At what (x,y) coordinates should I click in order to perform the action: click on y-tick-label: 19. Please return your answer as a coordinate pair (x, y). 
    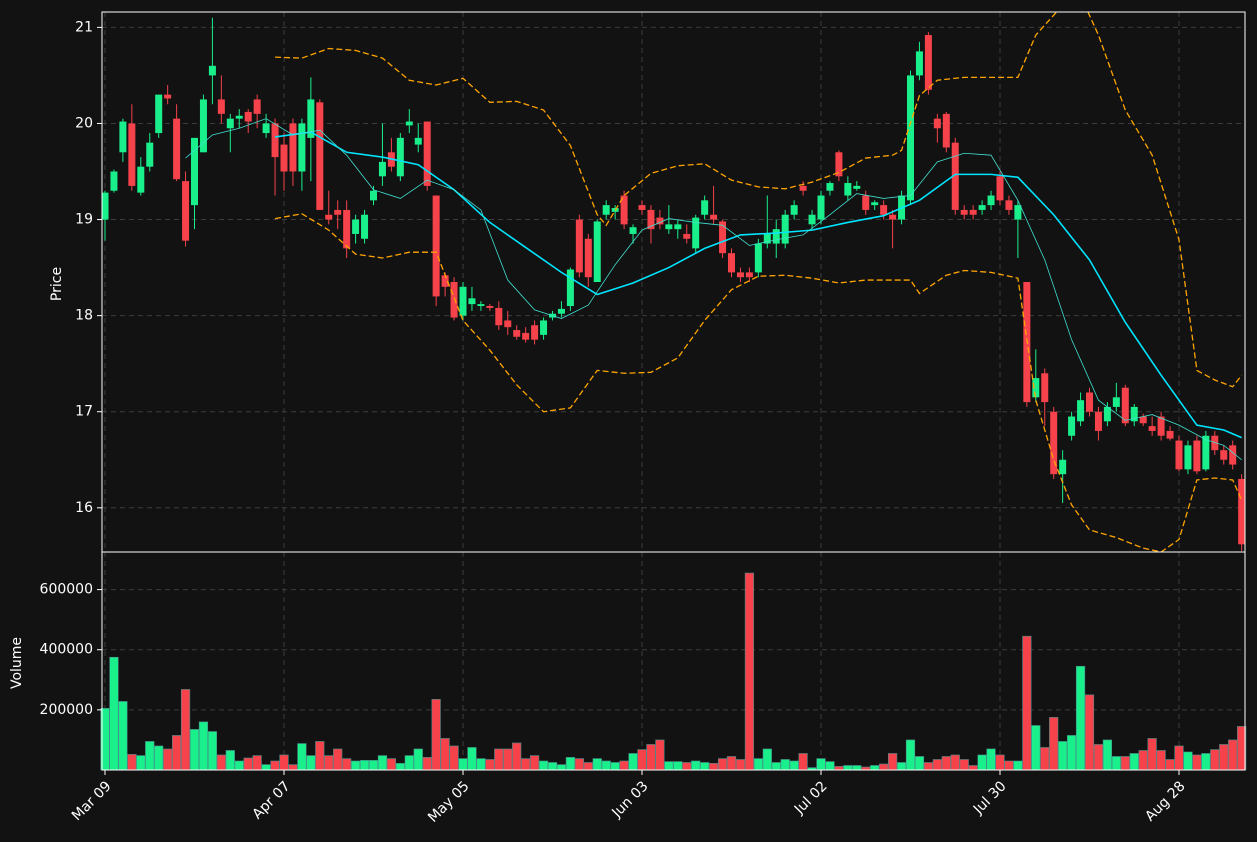
    Looking at the image, I should click on (84, 220).